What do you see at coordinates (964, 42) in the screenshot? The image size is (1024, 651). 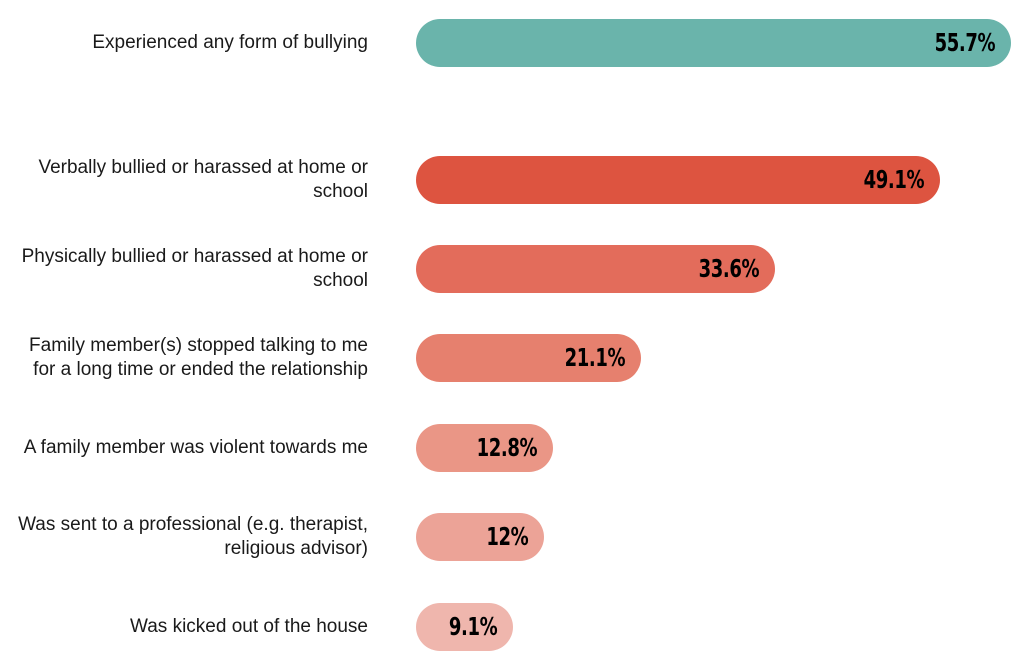 I see `value-label: 55.7%` at bounding box center [964, 42].